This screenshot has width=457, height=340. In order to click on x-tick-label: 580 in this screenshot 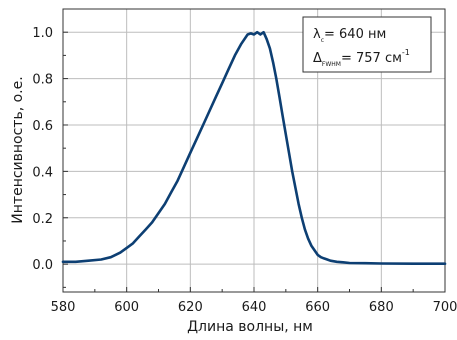, I will do `click(63, 307)`.